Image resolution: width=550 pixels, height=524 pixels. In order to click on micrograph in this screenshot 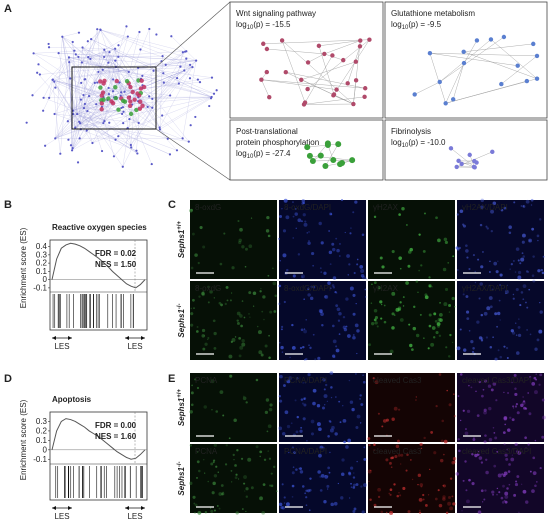, I will do `click(411, 478)`.